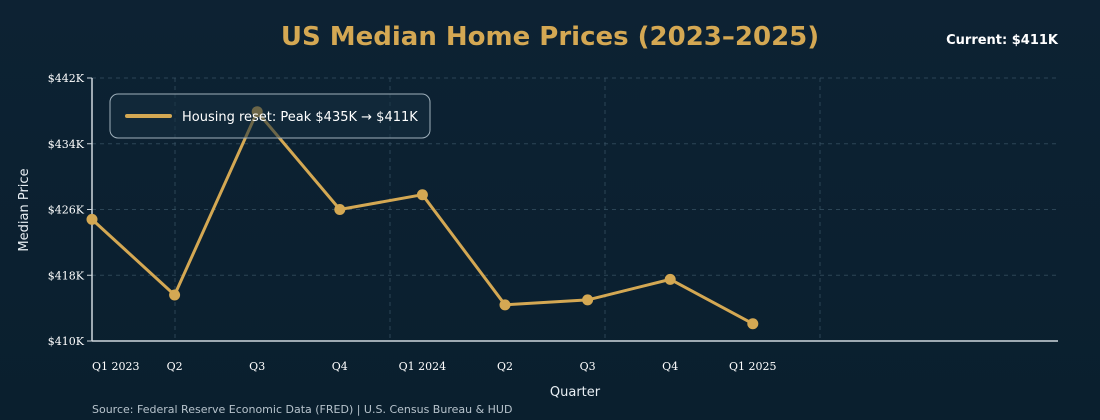 Image resolution: width=1100 pixels, height=420 pixels. I want to click on x-tick-label: Q1 2024, so click(423, 366).